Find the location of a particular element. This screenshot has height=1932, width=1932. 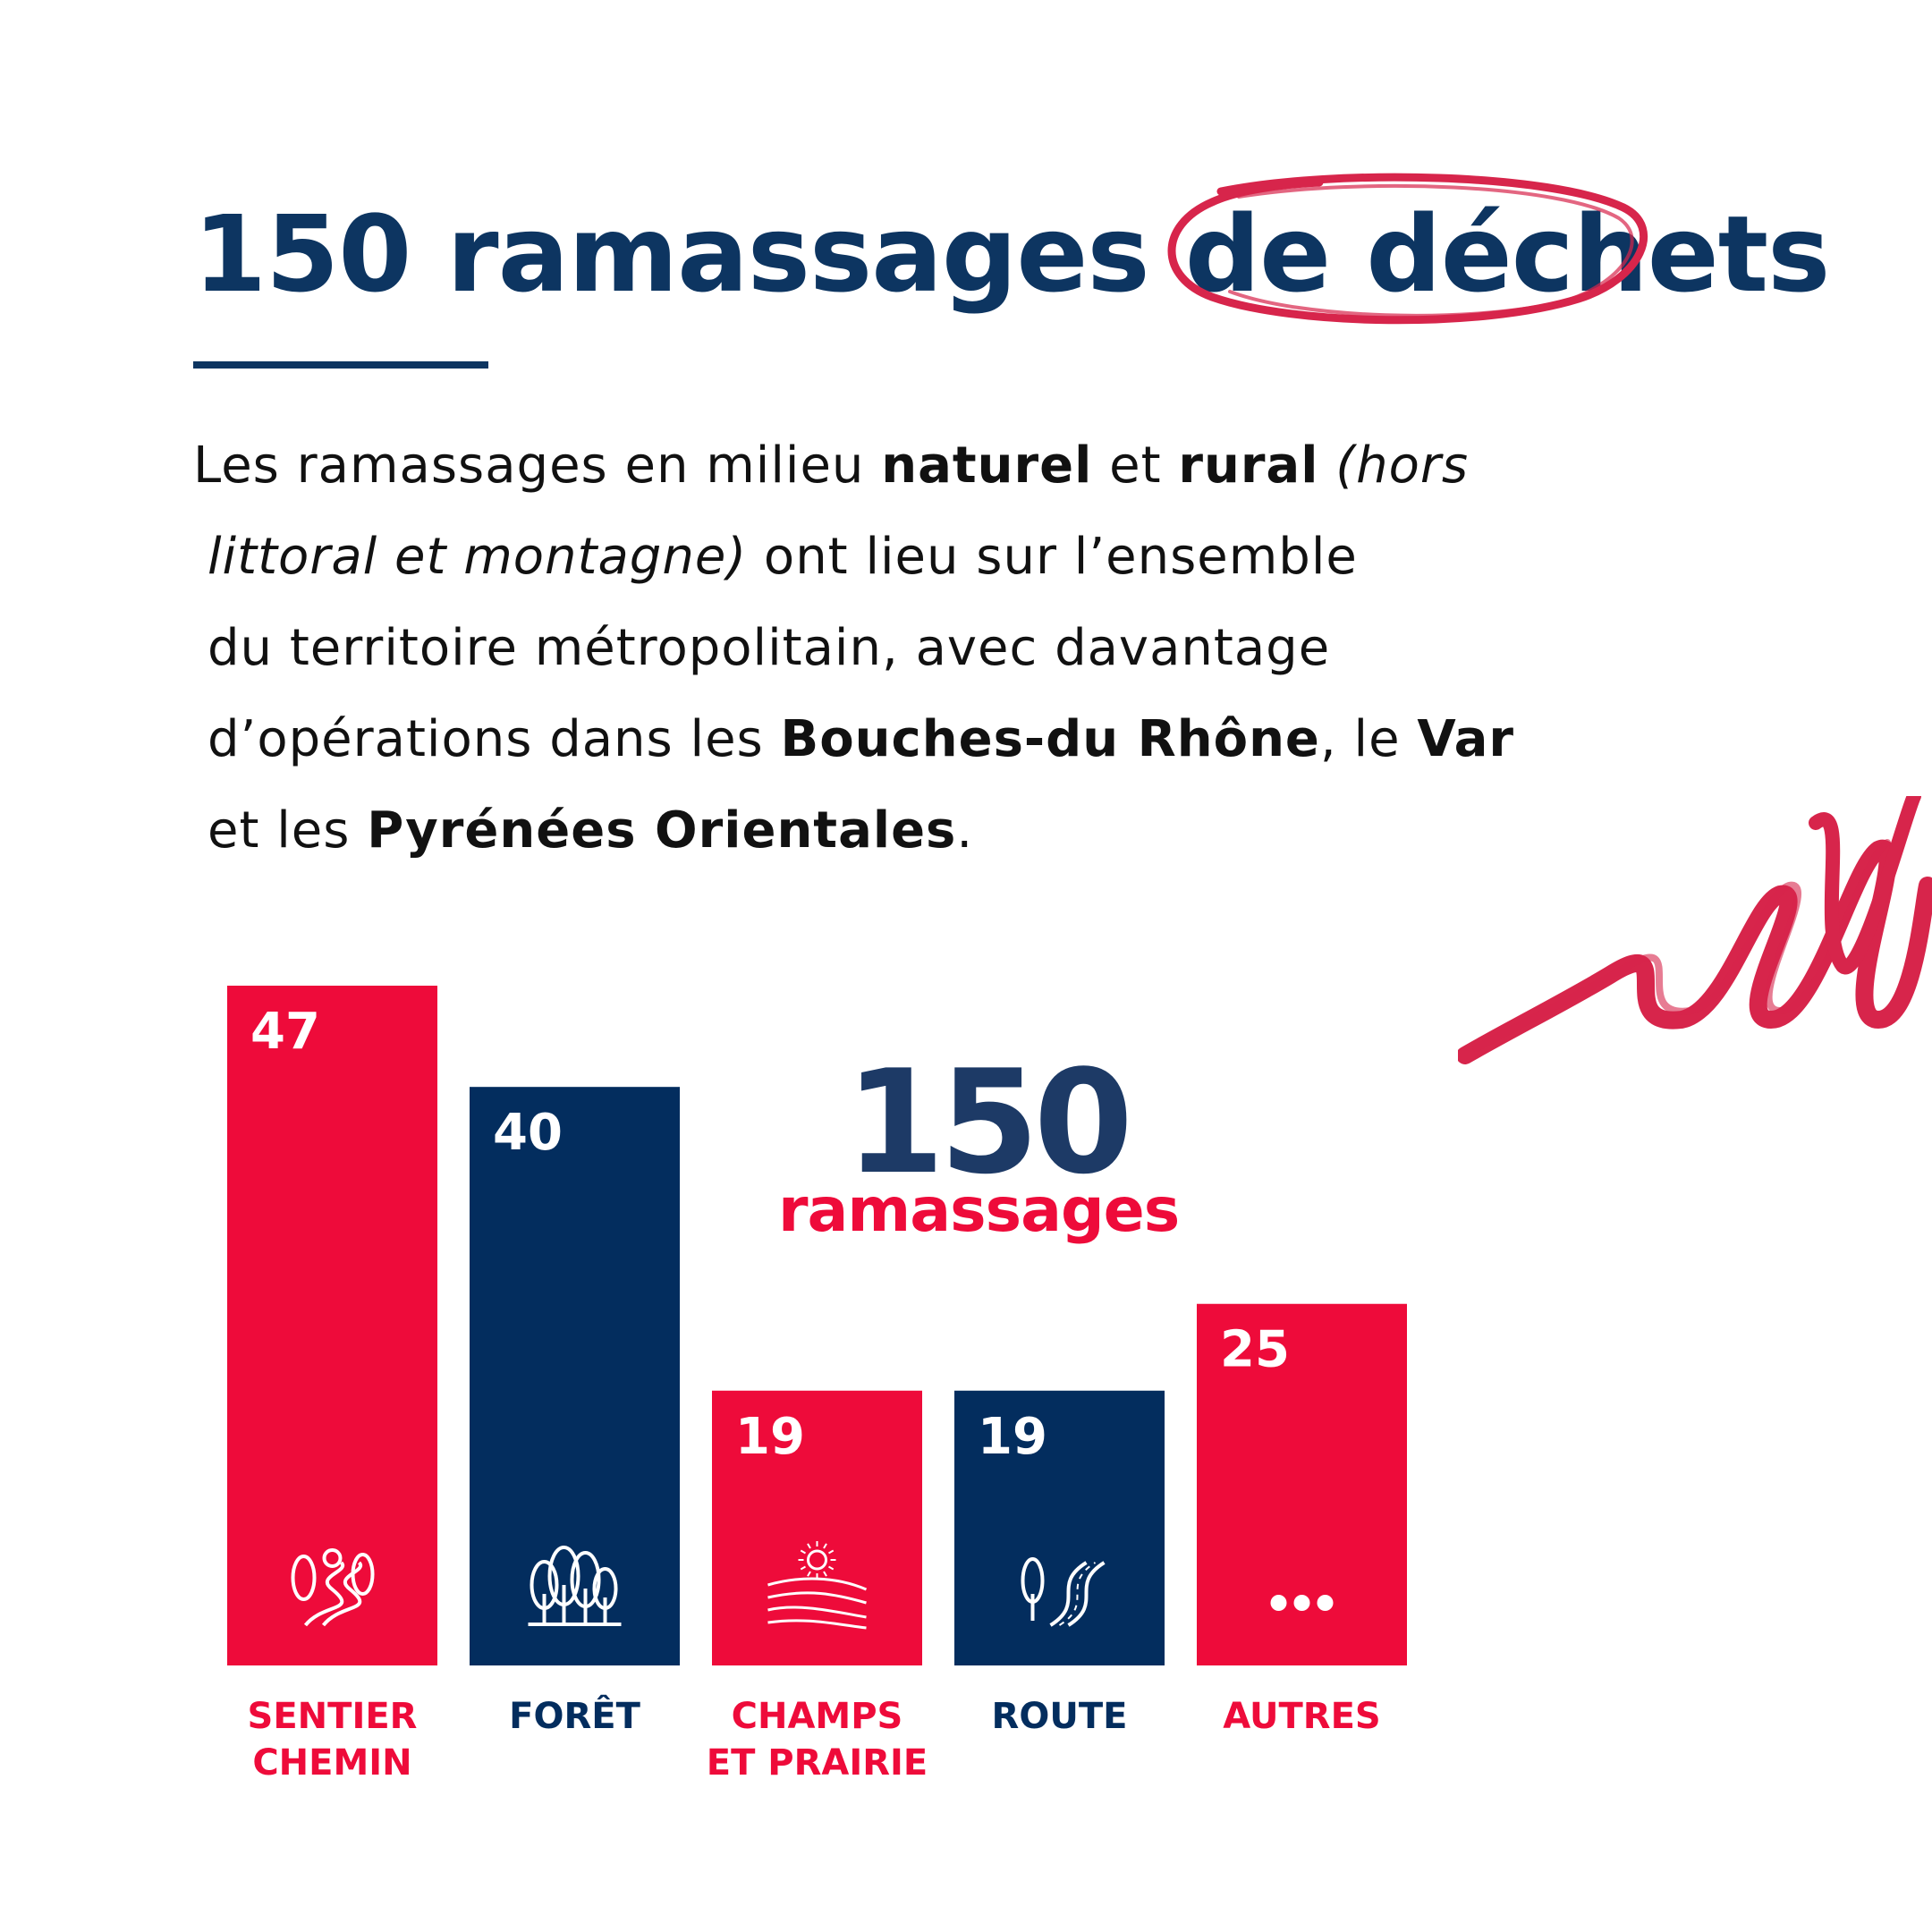

road-tree-icon is located at coordinates (1063, 1592).